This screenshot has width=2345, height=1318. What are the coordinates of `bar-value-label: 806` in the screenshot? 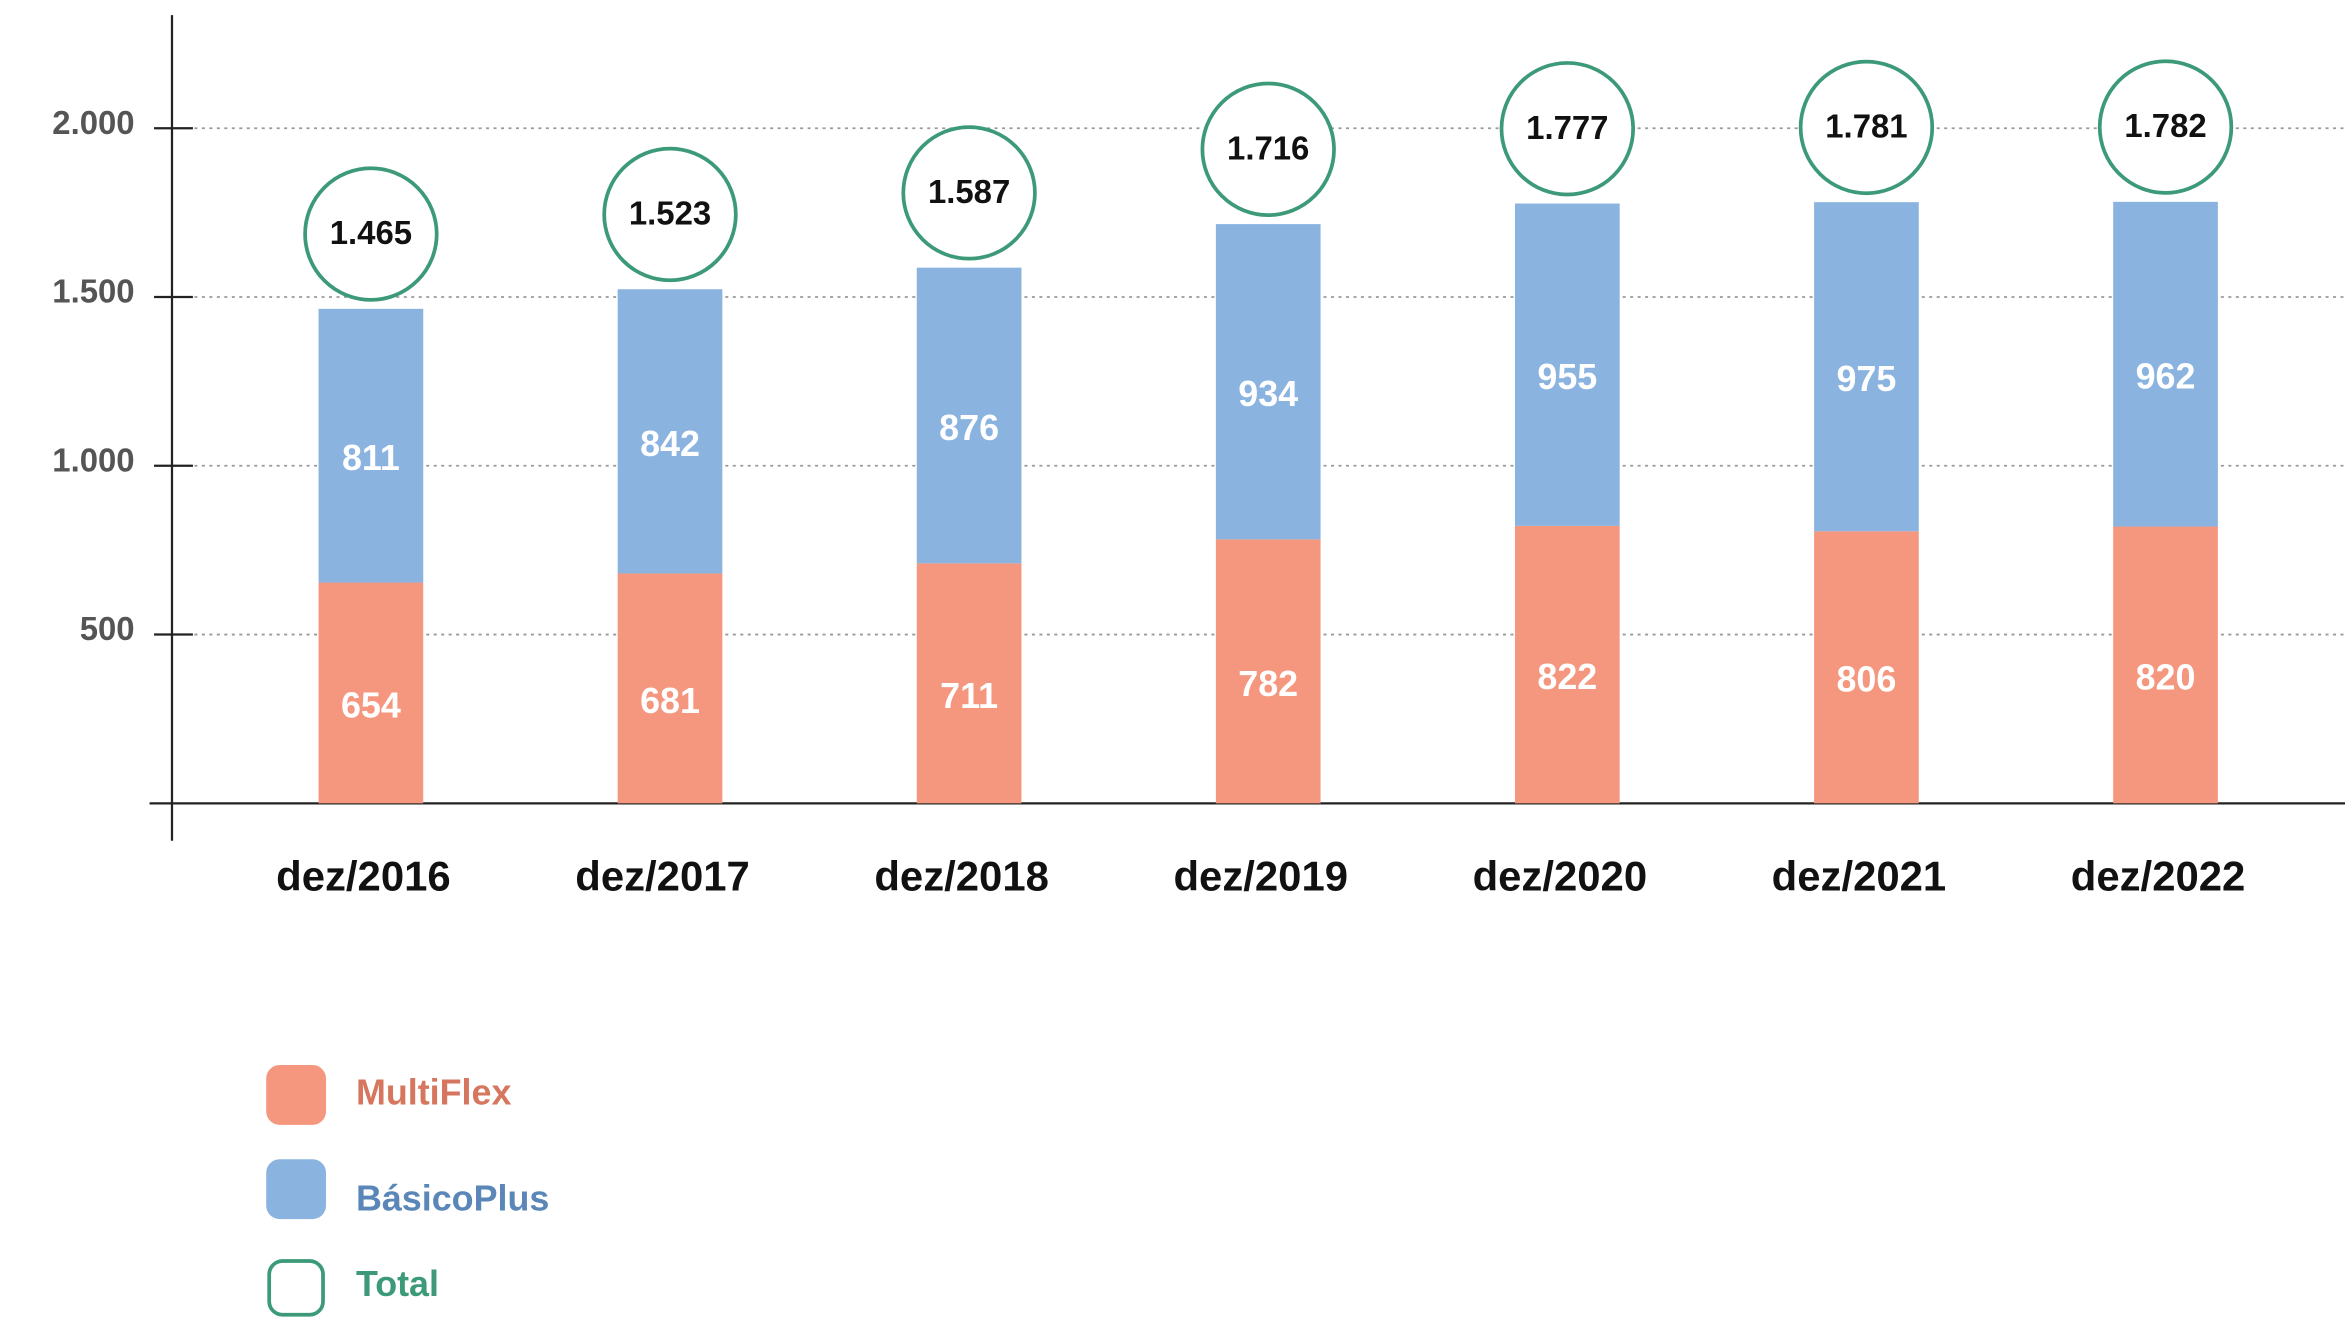 It's located at (1866, 680).